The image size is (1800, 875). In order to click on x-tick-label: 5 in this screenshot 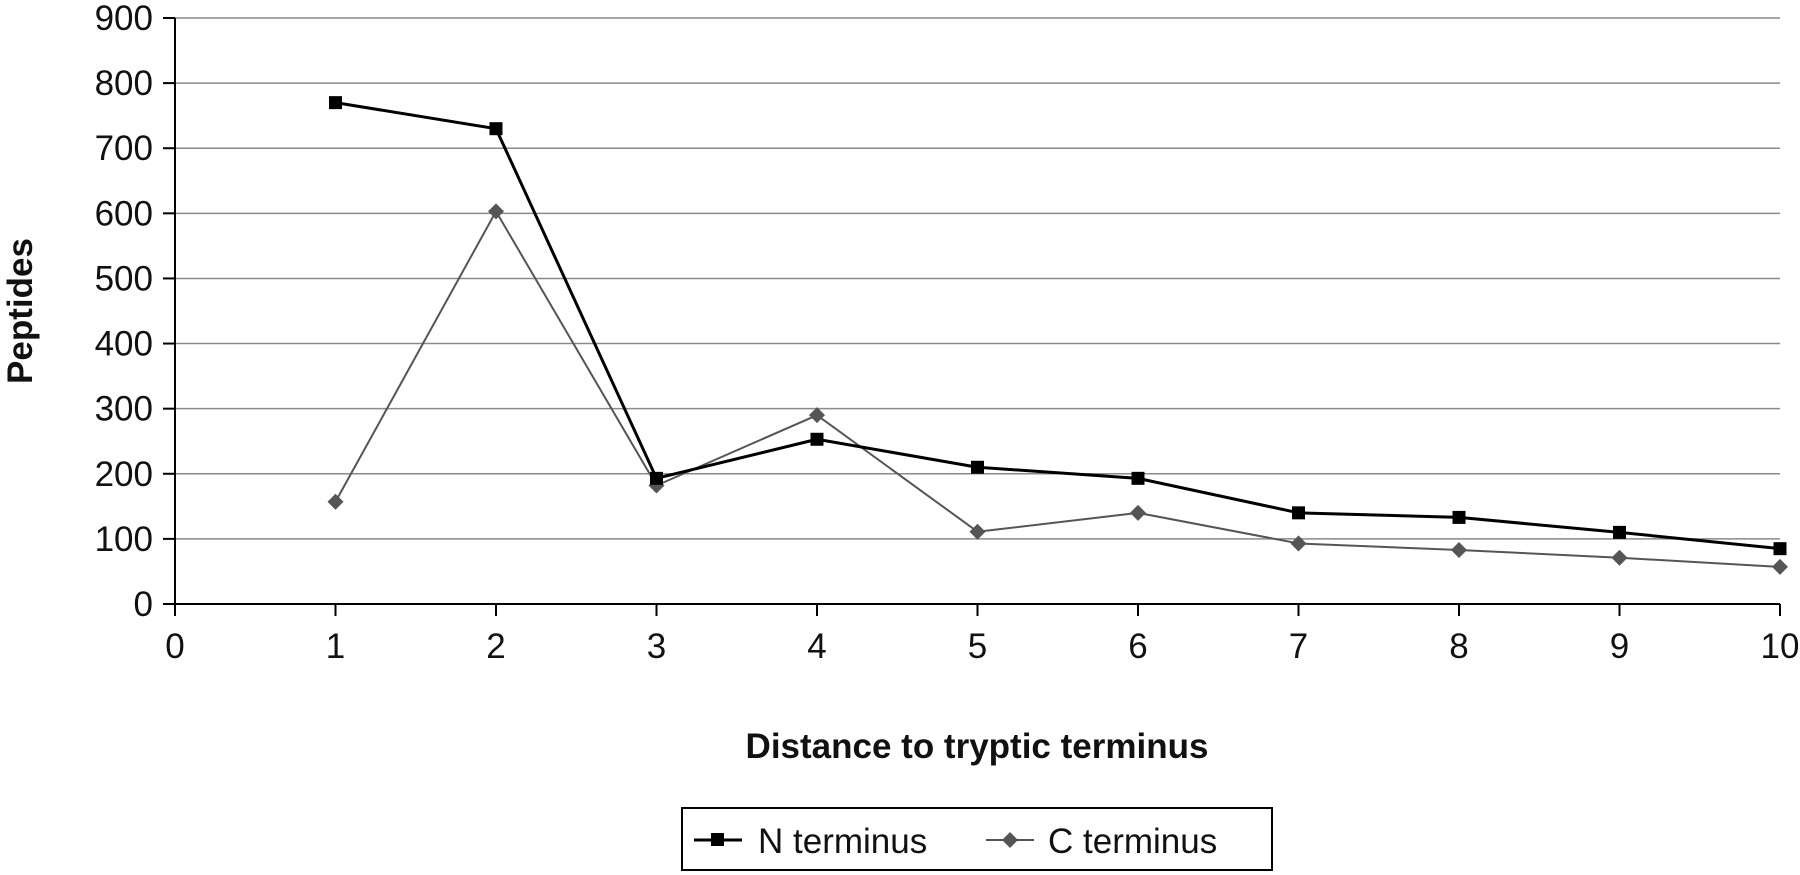, I will do `click(977, 646)`.